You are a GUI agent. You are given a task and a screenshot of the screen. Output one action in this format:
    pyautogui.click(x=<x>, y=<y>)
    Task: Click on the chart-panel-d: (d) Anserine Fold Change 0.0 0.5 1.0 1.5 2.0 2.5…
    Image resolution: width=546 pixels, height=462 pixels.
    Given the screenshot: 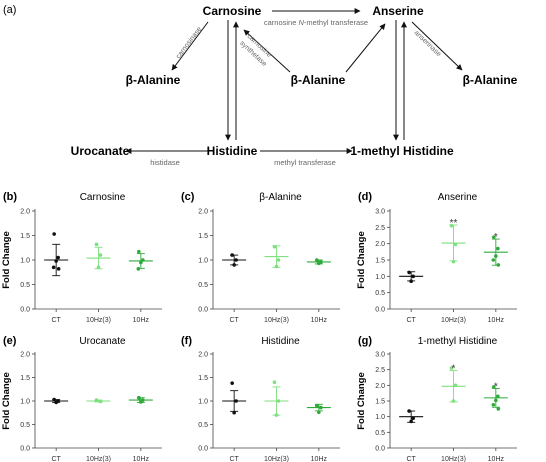 What is the action you would take?
    pyautogui.click(x=436, y=257)
    